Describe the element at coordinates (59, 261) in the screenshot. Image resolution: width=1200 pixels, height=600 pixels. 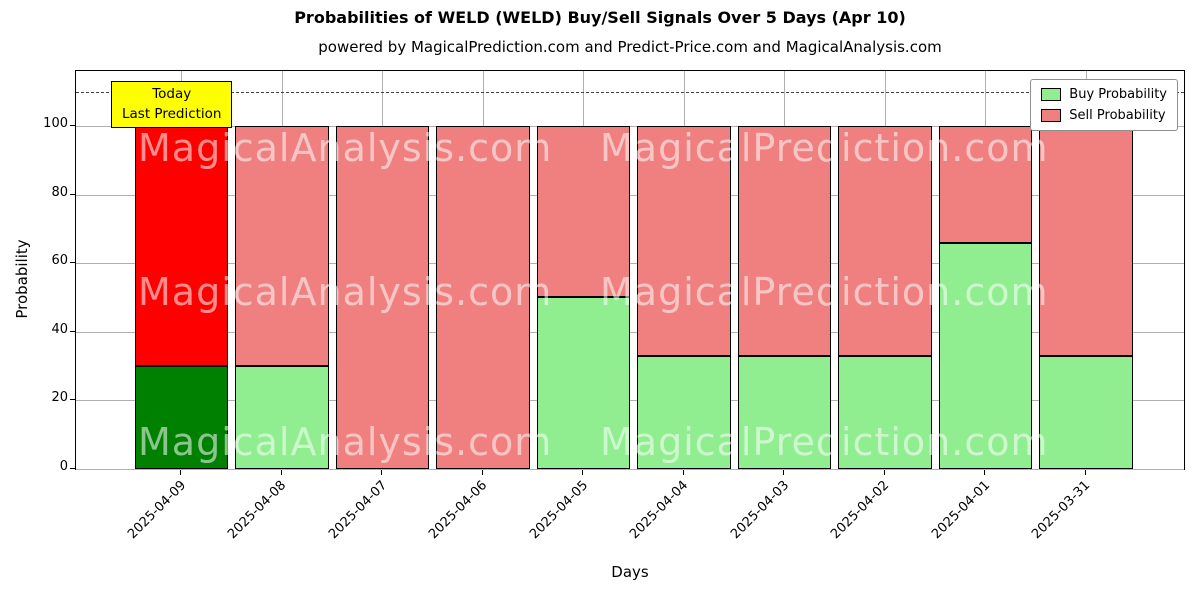
I see `y-tick-label: 60` at that location.